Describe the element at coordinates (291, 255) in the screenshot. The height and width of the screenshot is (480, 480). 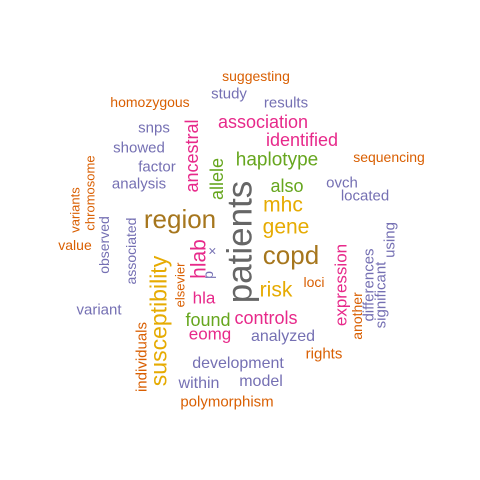
I see `word-copd: copd` at that location.